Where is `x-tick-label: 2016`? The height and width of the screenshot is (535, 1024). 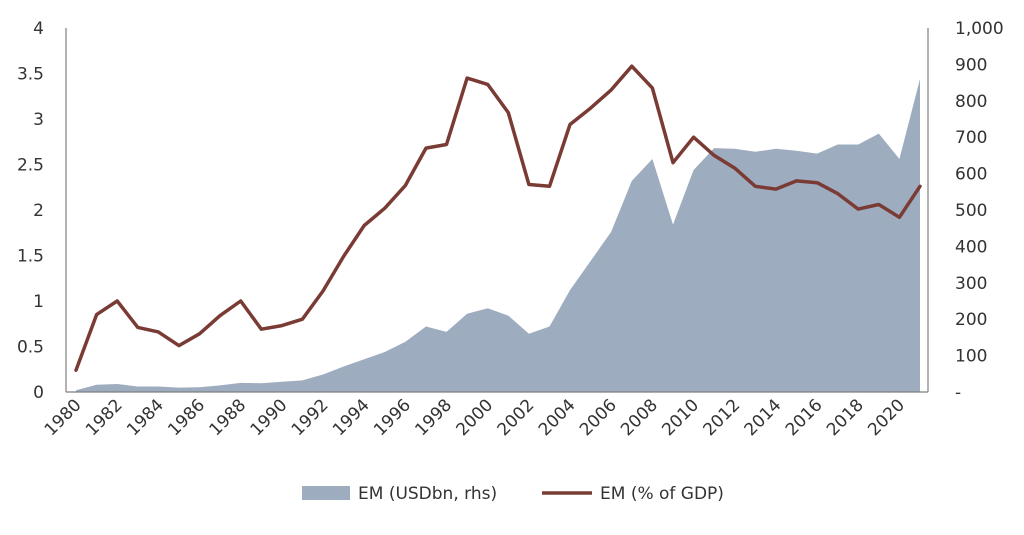
x-tick-label: 2016 is located at coordinates (804, 417).